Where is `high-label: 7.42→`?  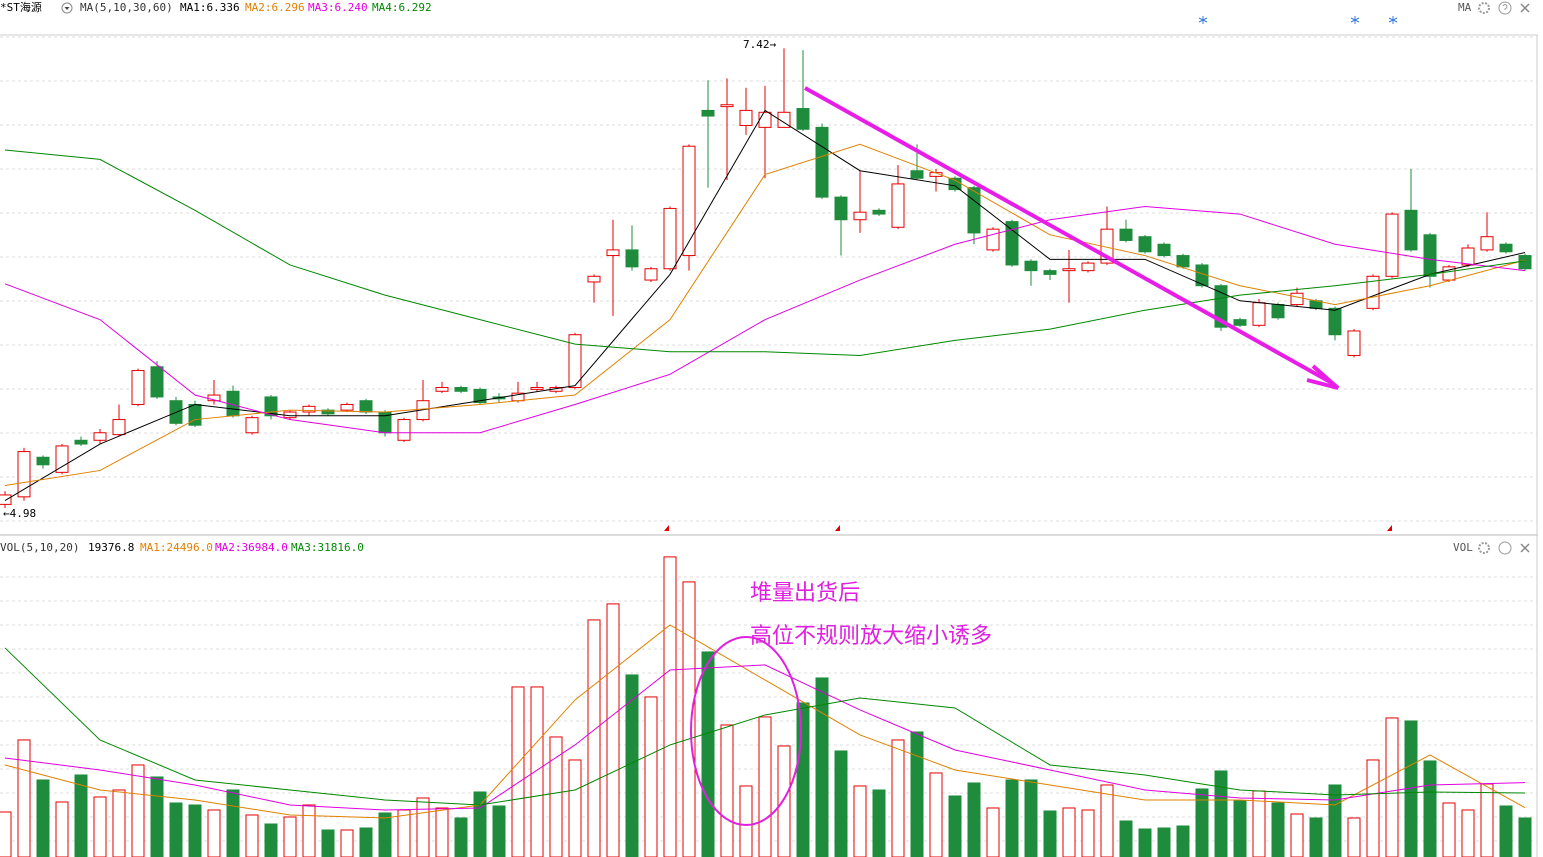
high-label: 7.42→ is located at coordinates (759, 44).